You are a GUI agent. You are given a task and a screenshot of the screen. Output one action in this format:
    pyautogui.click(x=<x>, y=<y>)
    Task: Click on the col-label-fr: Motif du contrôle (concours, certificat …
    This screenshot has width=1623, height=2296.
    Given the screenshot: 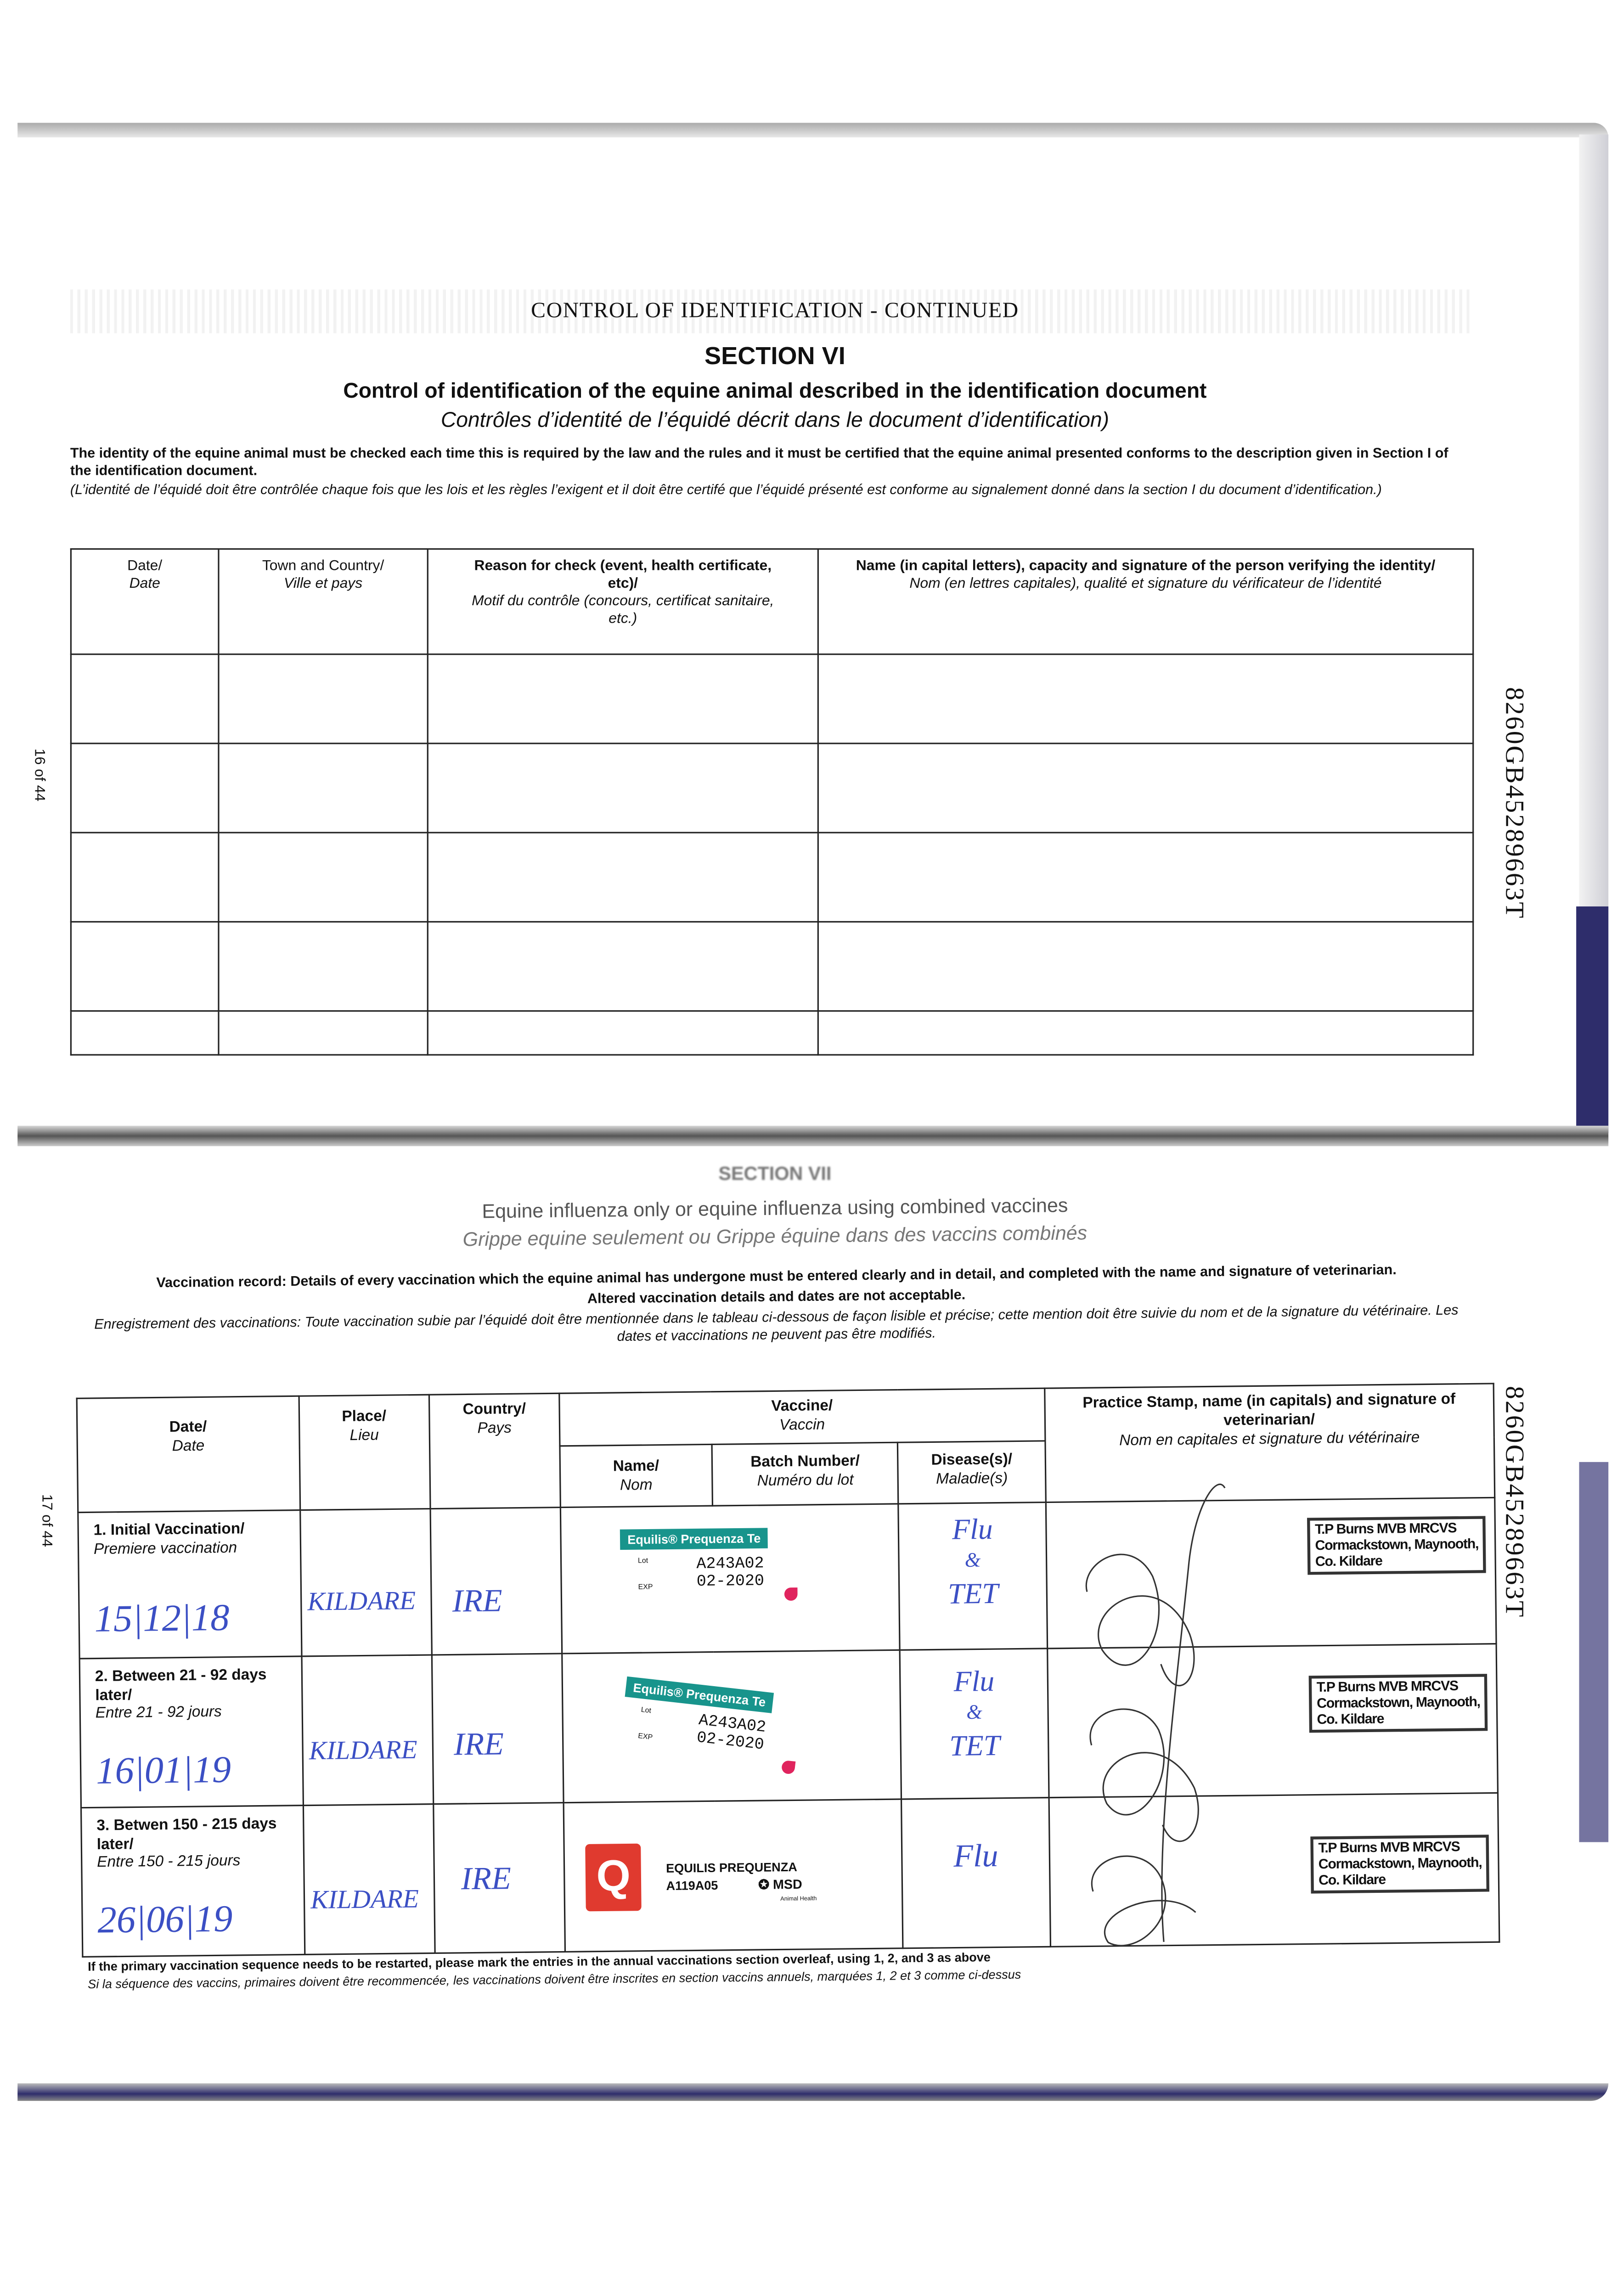 What is the action you would take?
    pyautogui.click(x=623, y=610)
    